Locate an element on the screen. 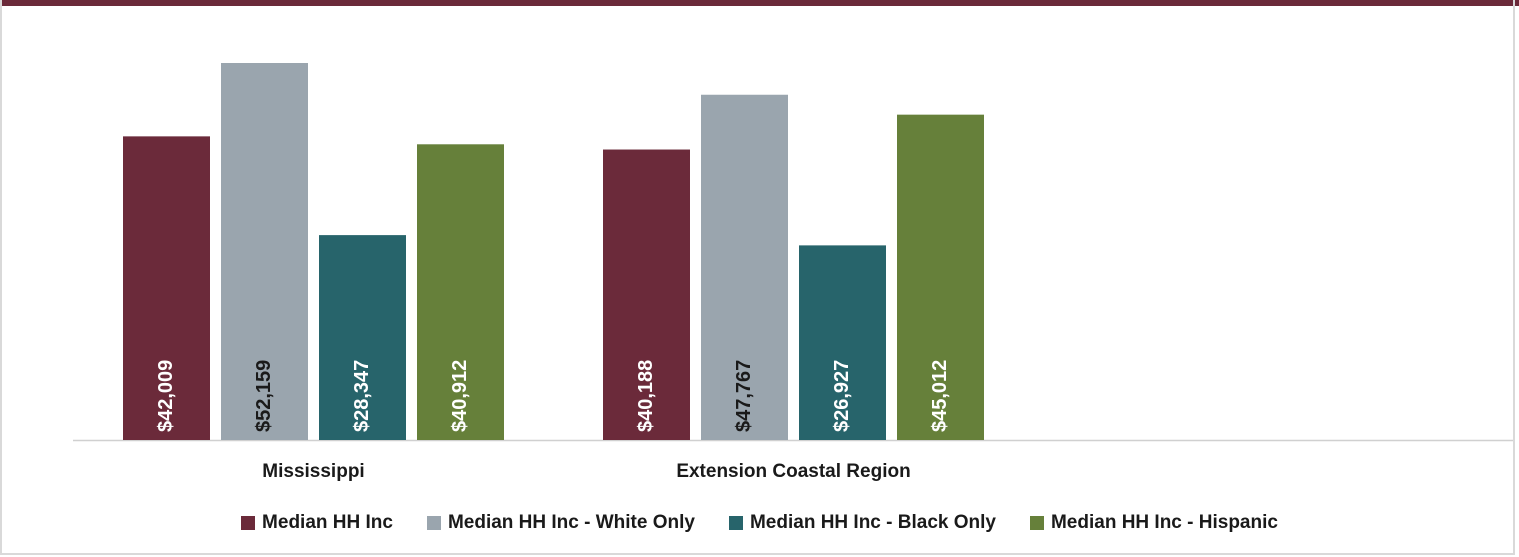  legend-label: Median HH Inc - Hispanic is located at coordinates (1164, 522).